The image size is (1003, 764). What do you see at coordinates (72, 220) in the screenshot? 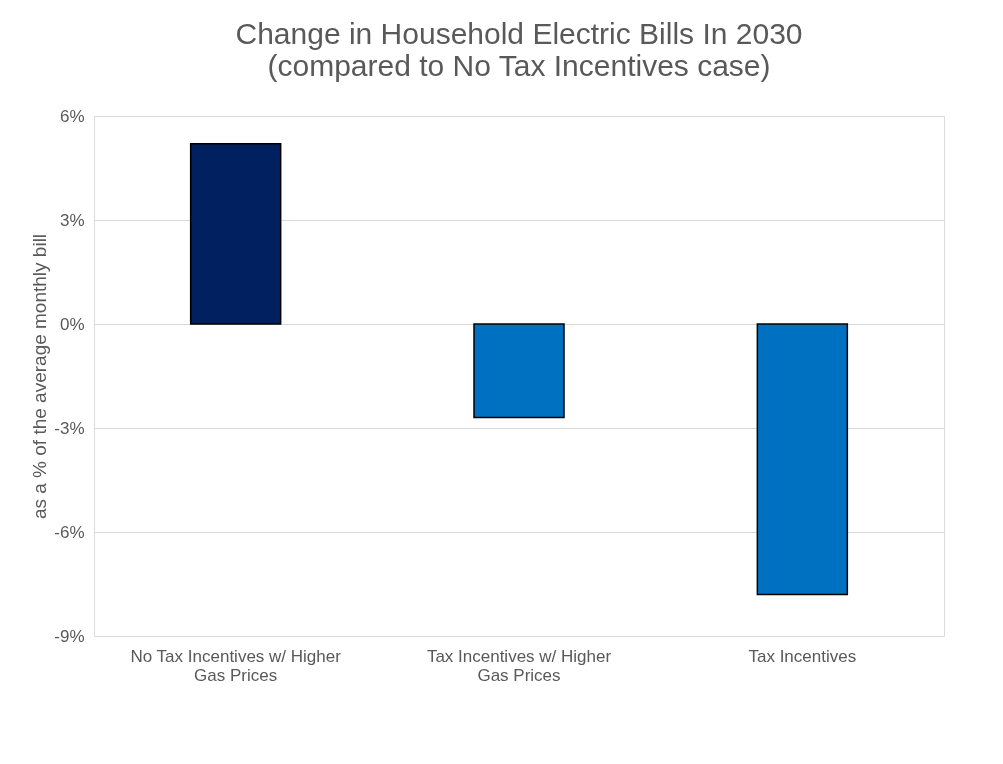
I see `y-tick-label: 3%` at bounding box center [72, 220].